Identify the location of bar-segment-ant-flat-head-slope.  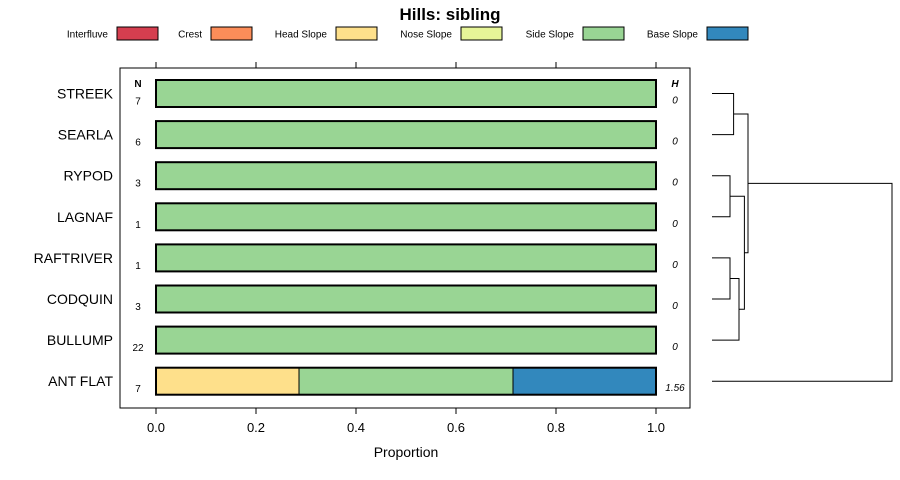
(227, 381).